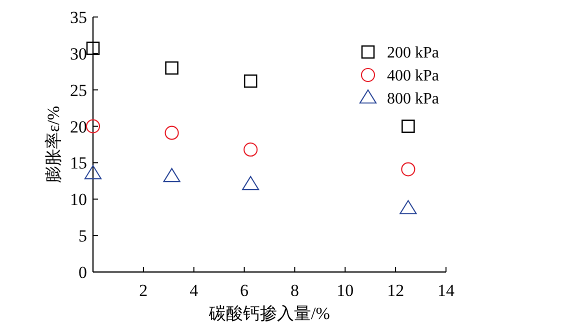 This screenshot has height=325, width=569. Describe the element at coordinates (244, 290) in the screenshot. I see `x-tick-label: 6` at that location.